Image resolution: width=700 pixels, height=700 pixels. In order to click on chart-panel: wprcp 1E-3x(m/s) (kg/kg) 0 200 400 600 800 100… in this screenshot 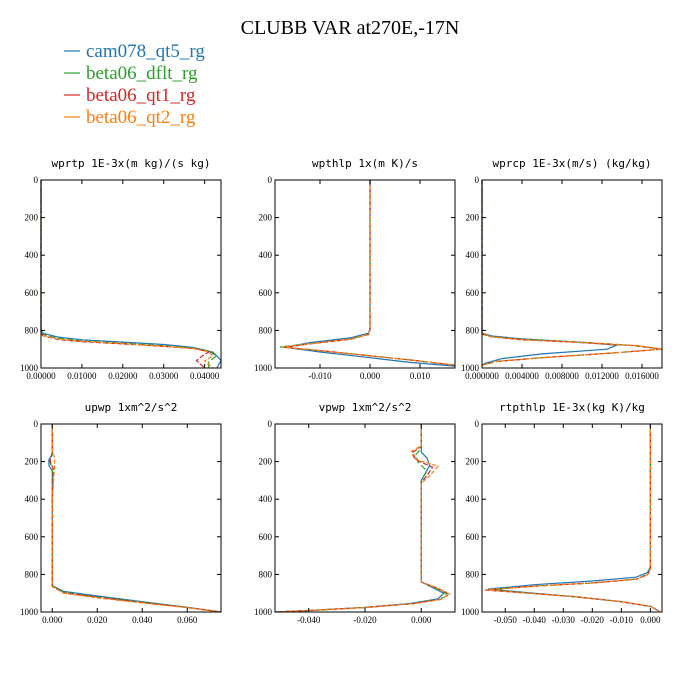, I will do `click(562, 269)`.